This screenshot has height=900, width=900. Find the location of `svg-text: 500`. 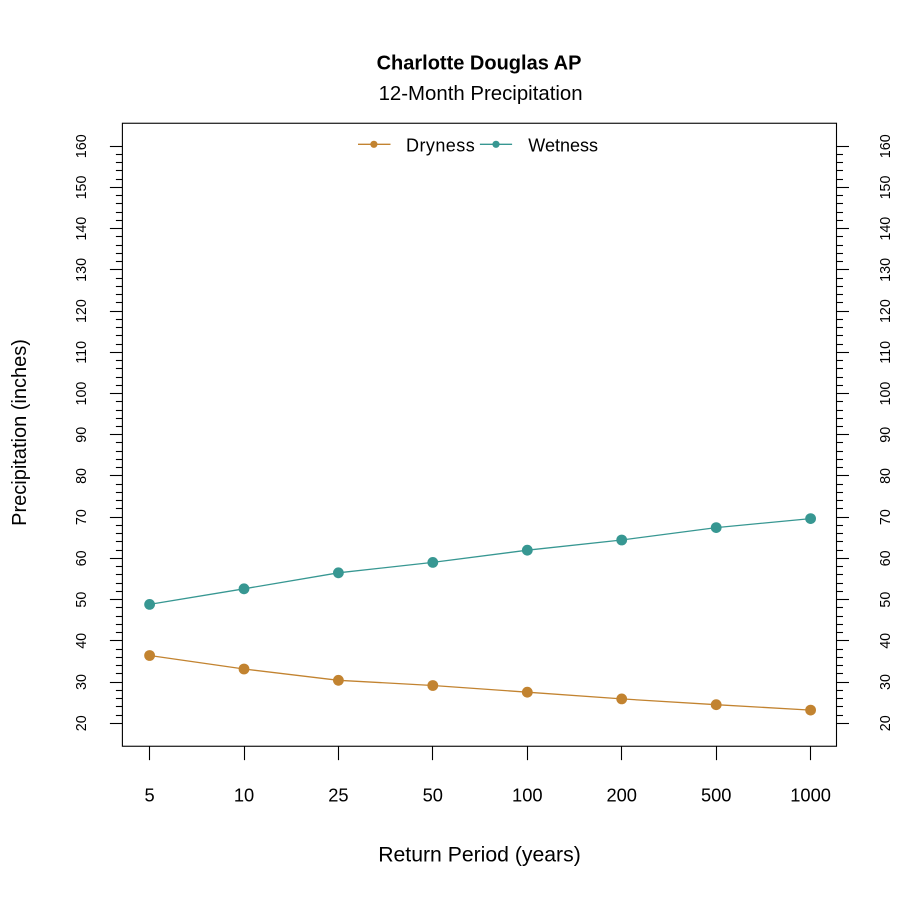

svg-text: 500 is located at coordinates (716, 795).